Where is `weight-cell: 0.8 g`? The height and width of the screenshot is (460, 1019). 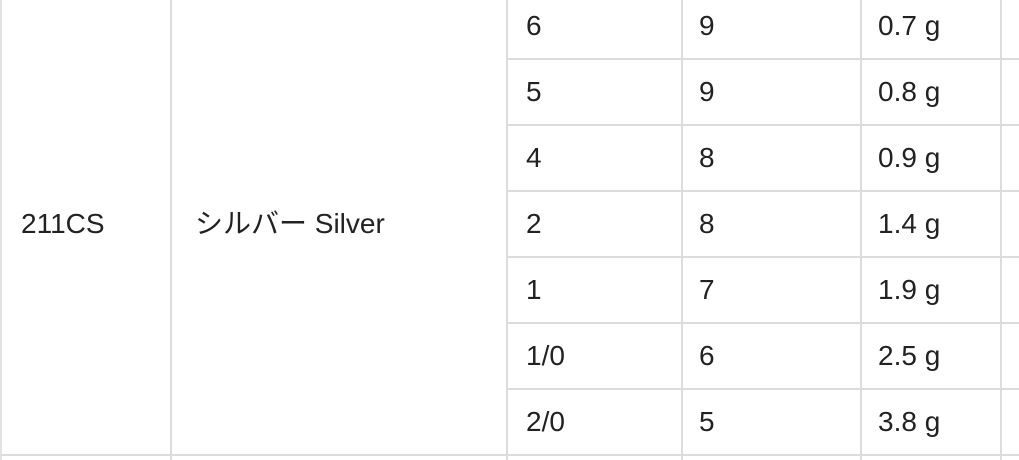 weight-cell: 0.8 g is located at coordinates (932, 93).